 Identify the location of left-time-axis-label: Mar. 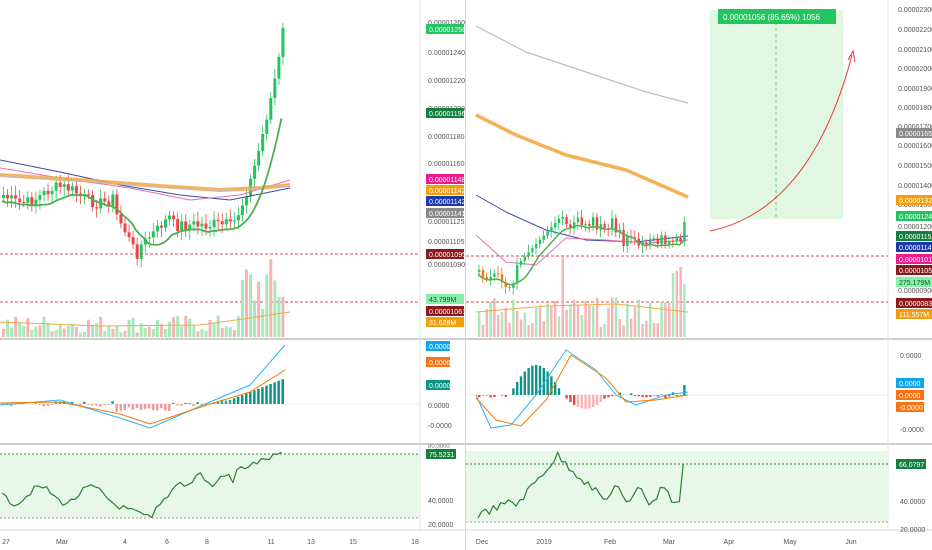
(62, 542).